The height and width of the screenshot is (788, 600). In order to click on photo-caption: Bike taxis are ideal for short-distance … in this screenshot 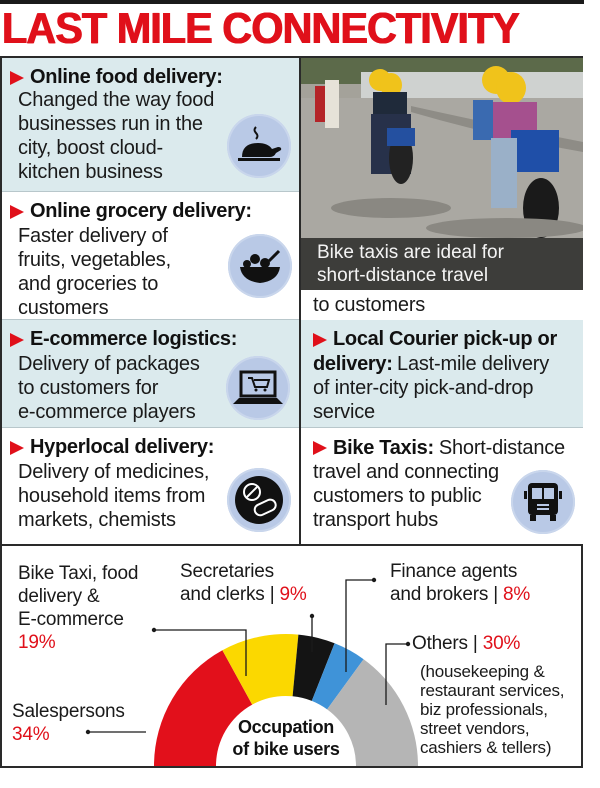, I will do `click(442, 264)`.